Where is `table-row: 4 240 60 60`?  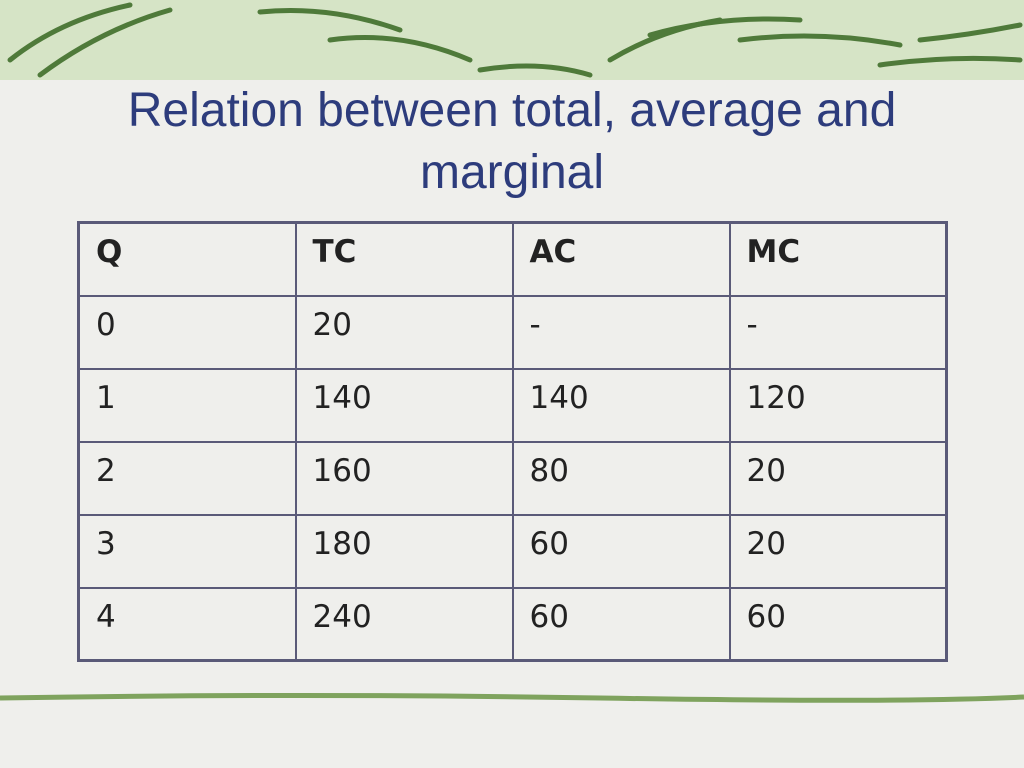
table-row: 4 240 60 60 is located at coordinates (512, 624).